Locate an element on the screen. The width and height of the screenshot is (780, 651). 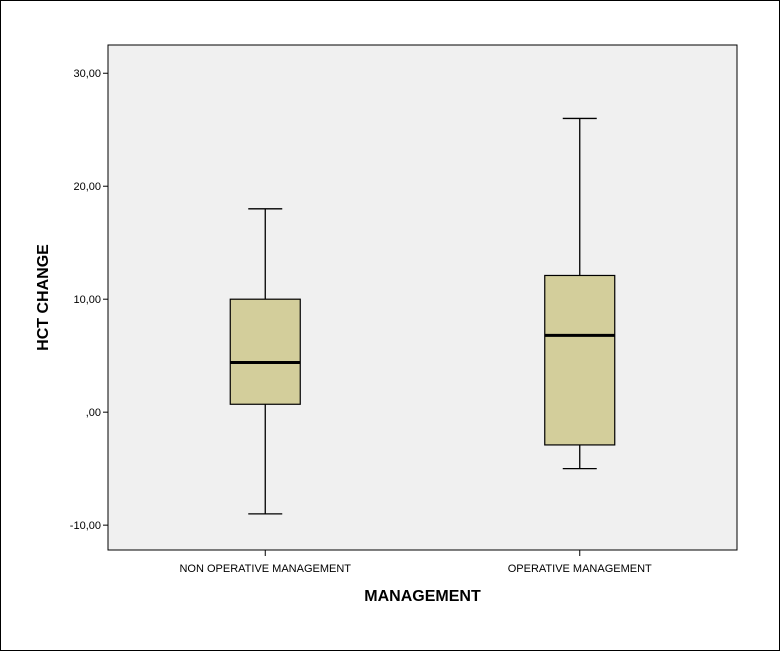
y-tick-label: 10,00 is located at coordinates (87, 300).